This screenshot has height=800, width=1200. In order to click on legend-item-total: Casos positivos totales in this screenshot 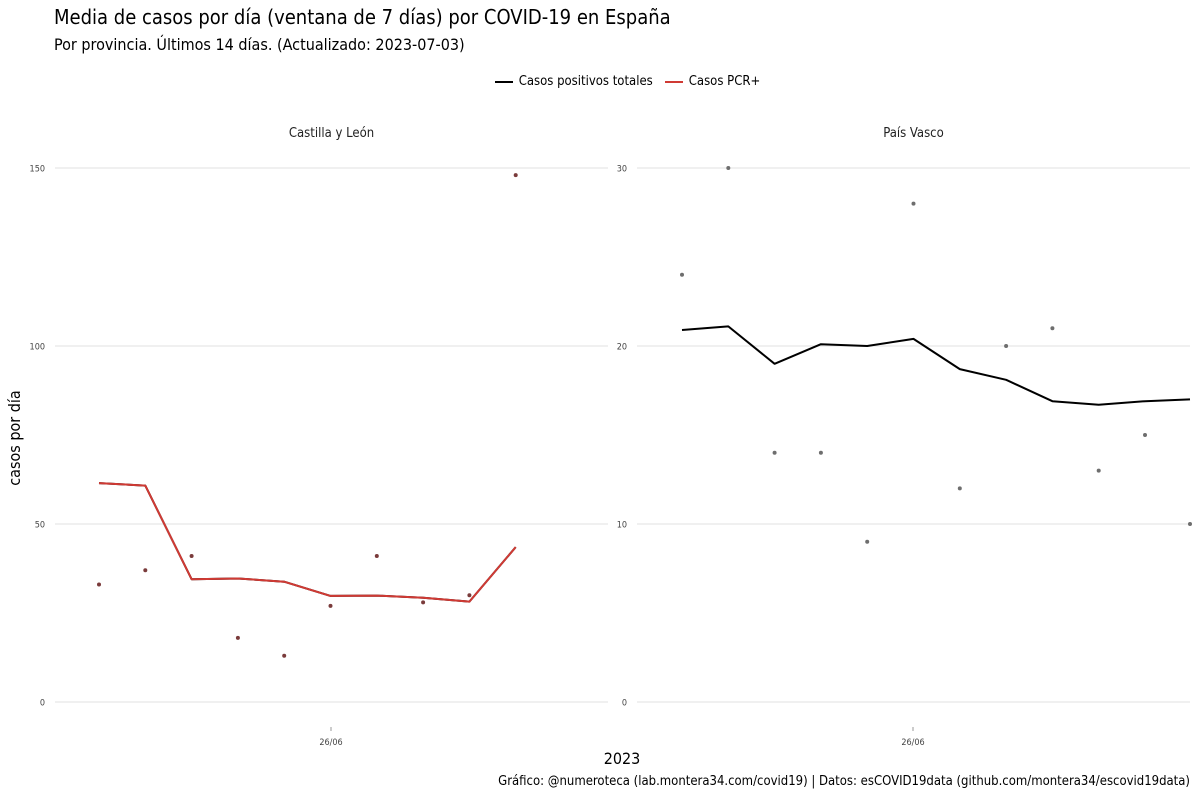, I will do `click(573, 81)`.